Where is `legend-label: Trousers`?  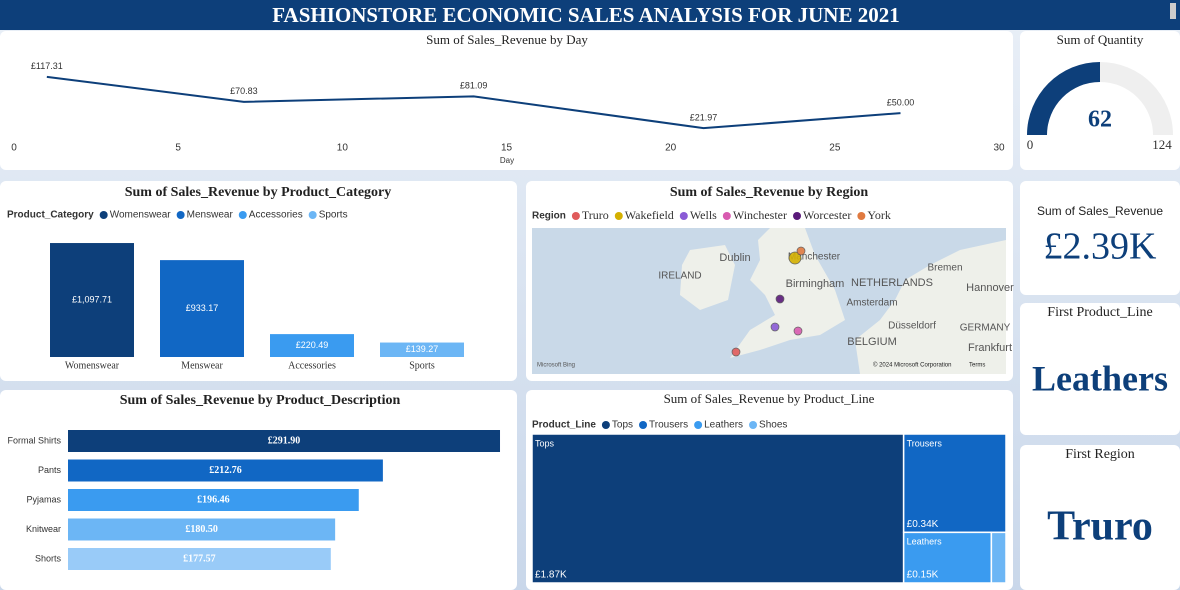
legend-label: Trousers is located at coordinates (668, 425).